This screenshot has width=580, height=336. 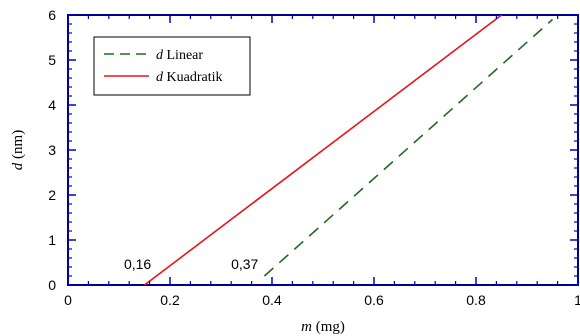 I want to click on legend-entry: d Kuadratik, so click(x=189, y=77).